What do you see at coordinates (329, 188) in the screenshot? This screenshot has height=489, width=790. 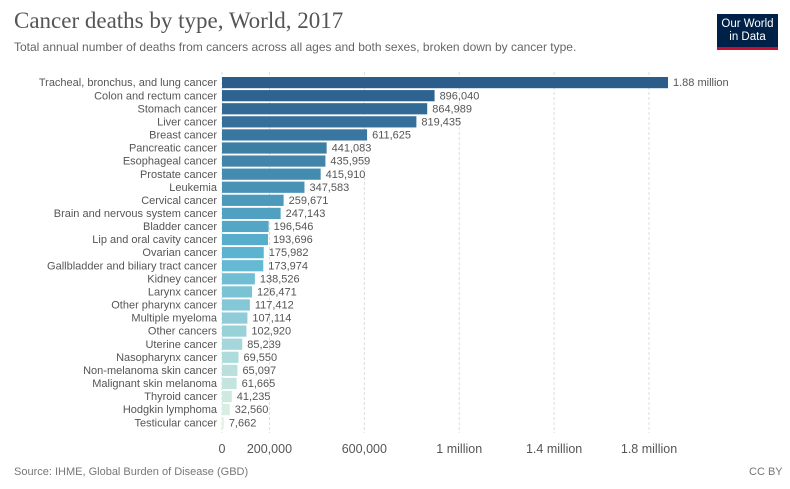 I see `value-label: 347,583` at bounding box center [329, 188].